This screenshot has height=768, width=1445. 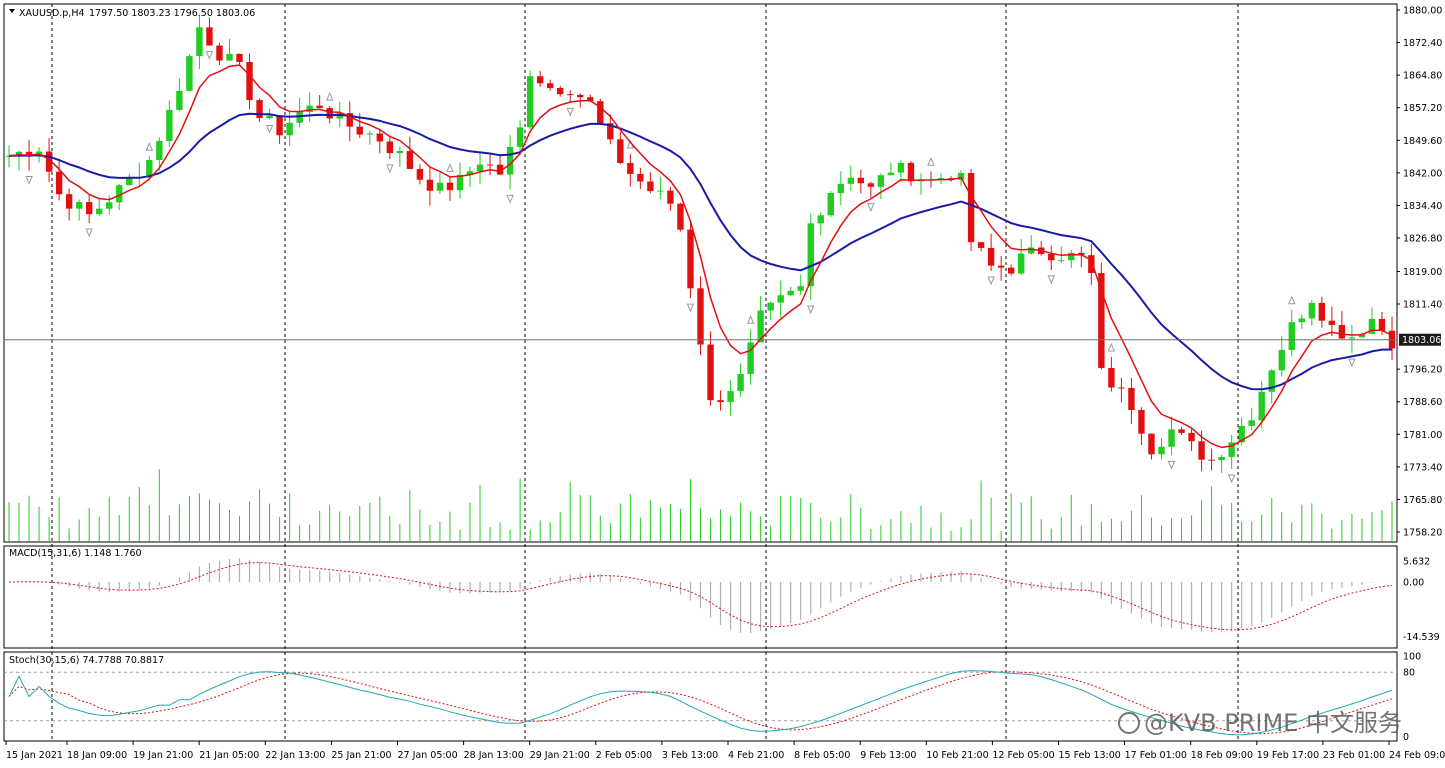 What do you see at coordinates (888, 755) in the screenshot?
I see `time-tick-label: 9 Feb 13:00` at bounding box center [888, 755].